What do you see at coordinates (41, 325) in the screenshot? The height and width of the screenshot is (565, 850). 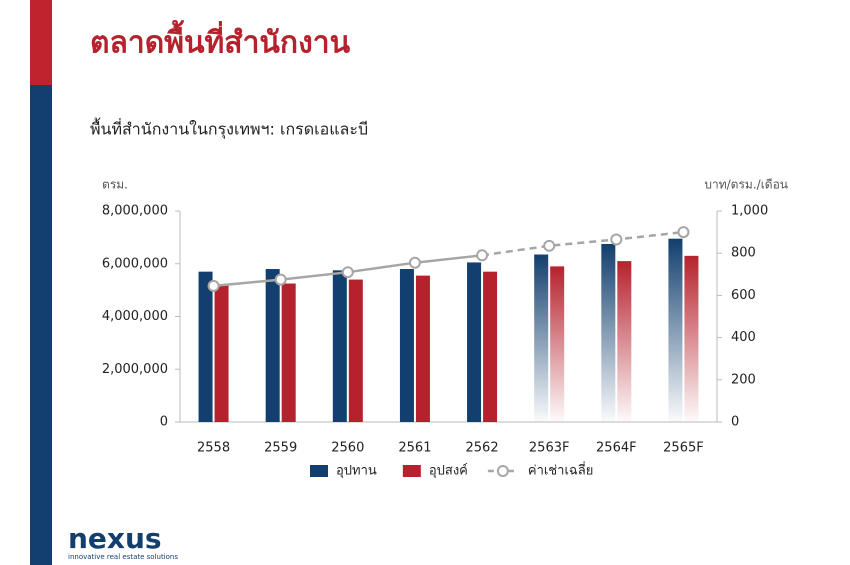 I see `sidebar-bottom` at bounding box center [41, 325].